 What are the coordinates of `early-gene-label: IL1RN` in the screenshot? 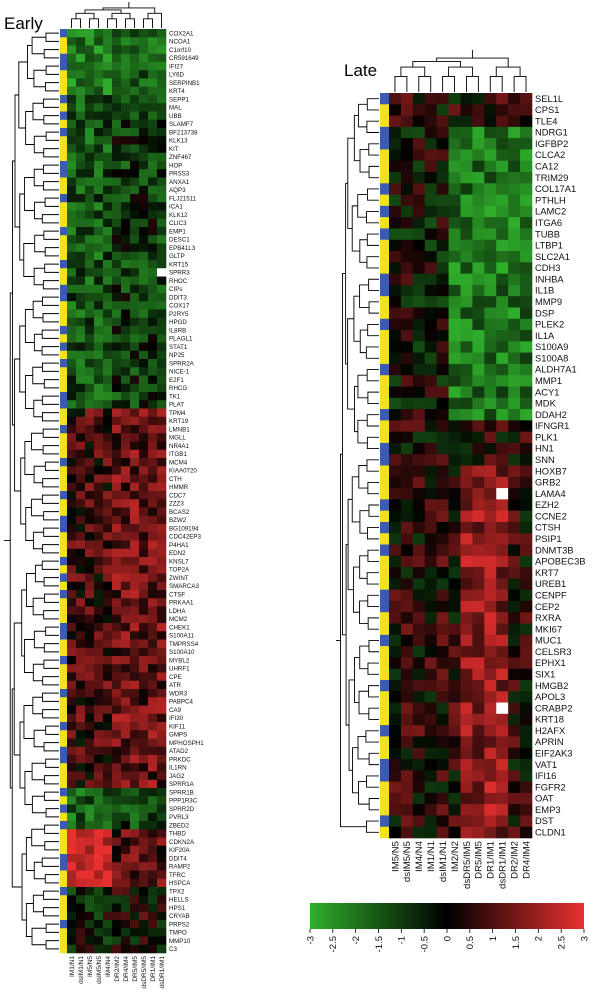 It's located at (178, 768).